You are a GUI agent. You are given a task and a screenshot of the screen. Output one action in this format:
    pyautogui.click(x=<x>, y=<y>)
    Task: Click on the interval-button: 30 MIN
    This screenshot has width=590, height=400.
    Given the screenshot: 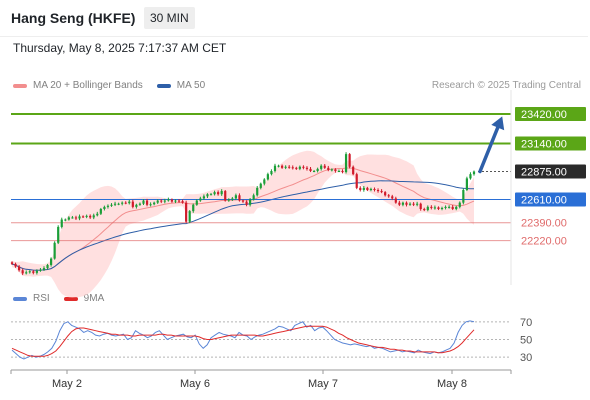 What is the action you would take?
    pyautogui.click(x=169, y=18)
    